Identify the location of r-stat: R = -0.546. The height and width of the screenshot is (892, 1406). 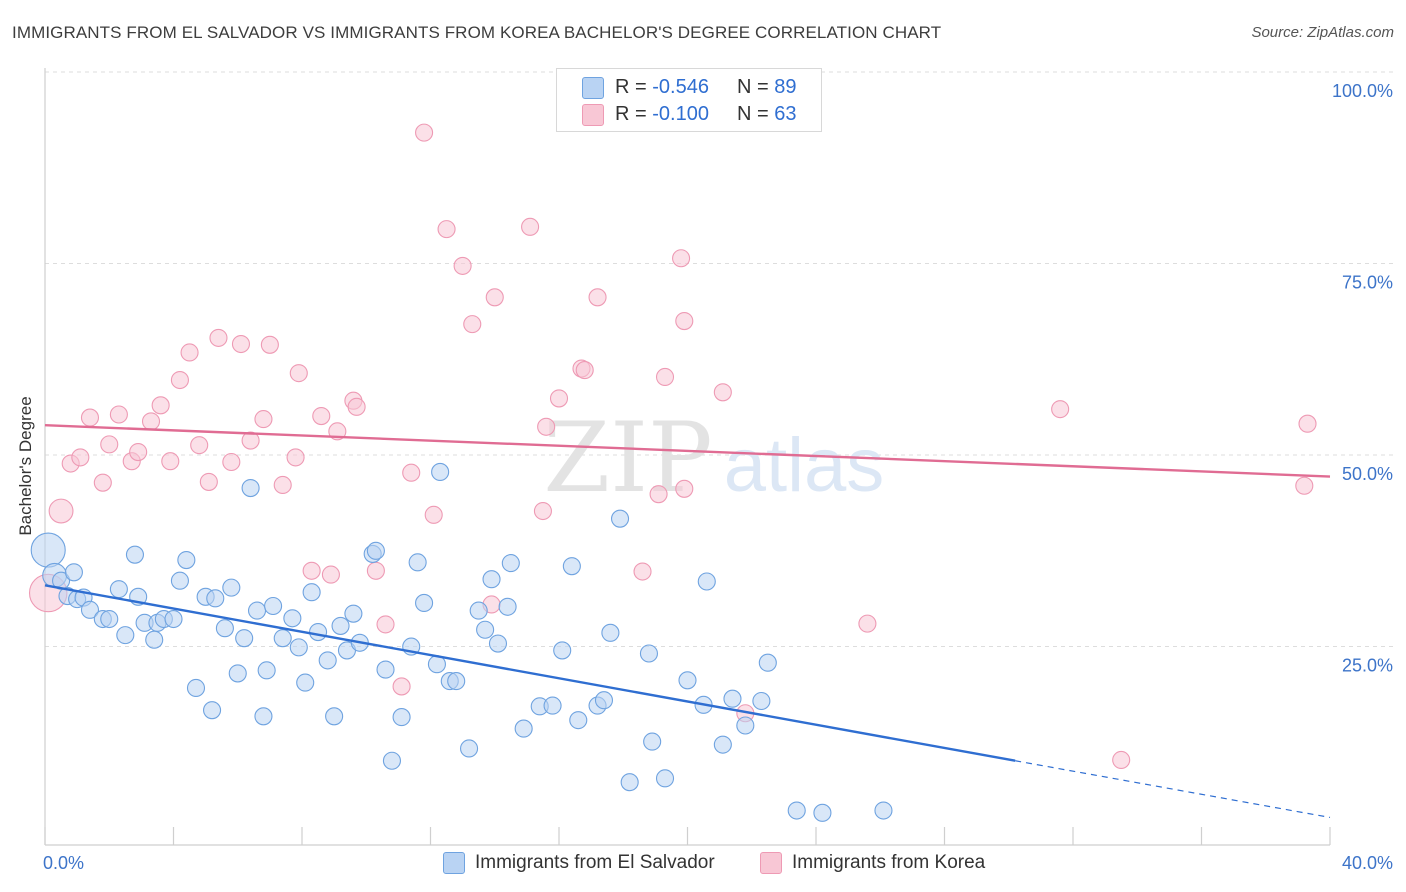
(662, 87).